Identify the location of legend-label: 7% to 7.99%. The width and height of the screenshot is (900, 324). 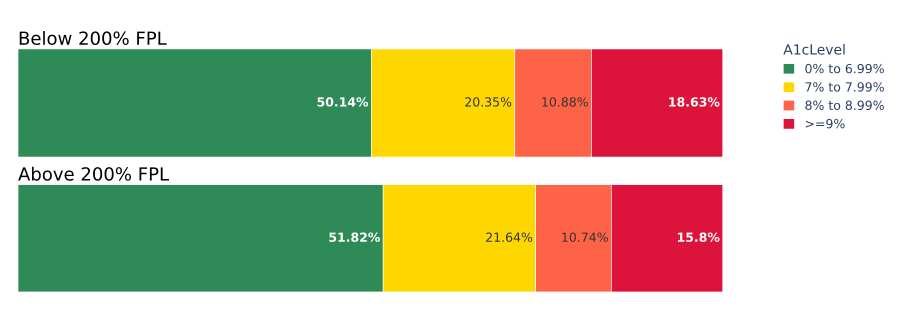
(845, 87).